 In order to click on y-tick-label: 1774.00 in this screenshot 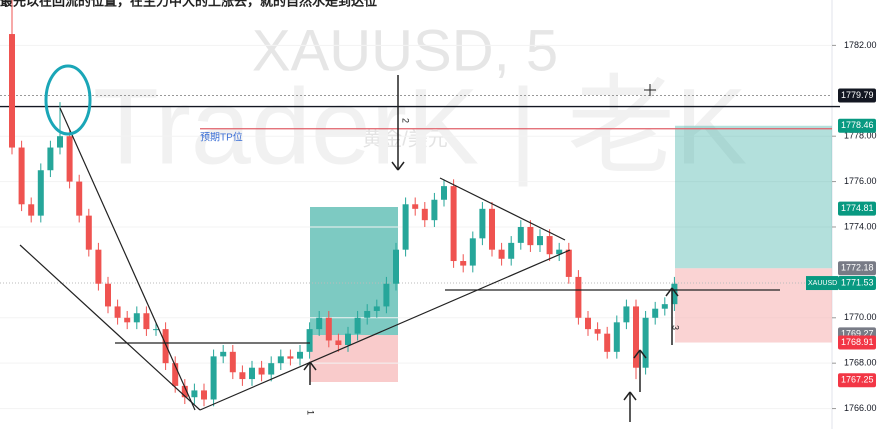, I will do `click(860, 226)`.